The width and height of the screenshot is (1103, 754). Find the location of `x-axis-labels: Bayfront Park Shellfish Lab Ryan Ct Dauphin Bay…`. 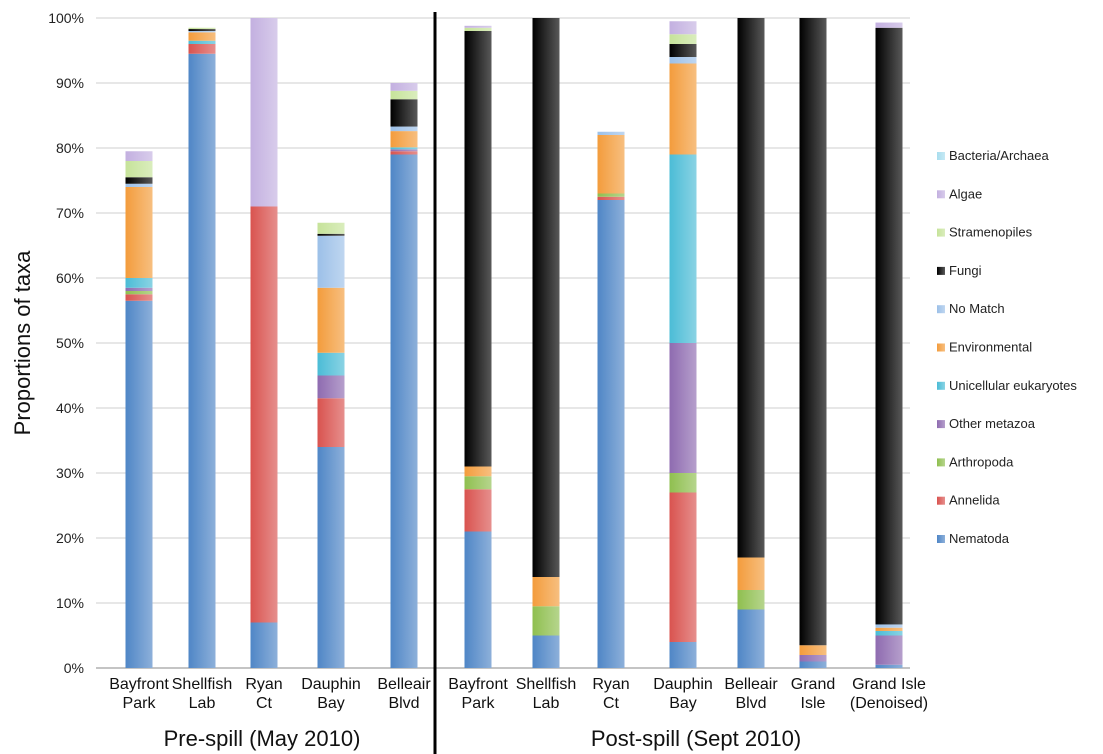

x-axis-labels: Bayfront Park Shellfish Lab Ryan Ct Dauphin Bay… is located at coordinates (518, 694).